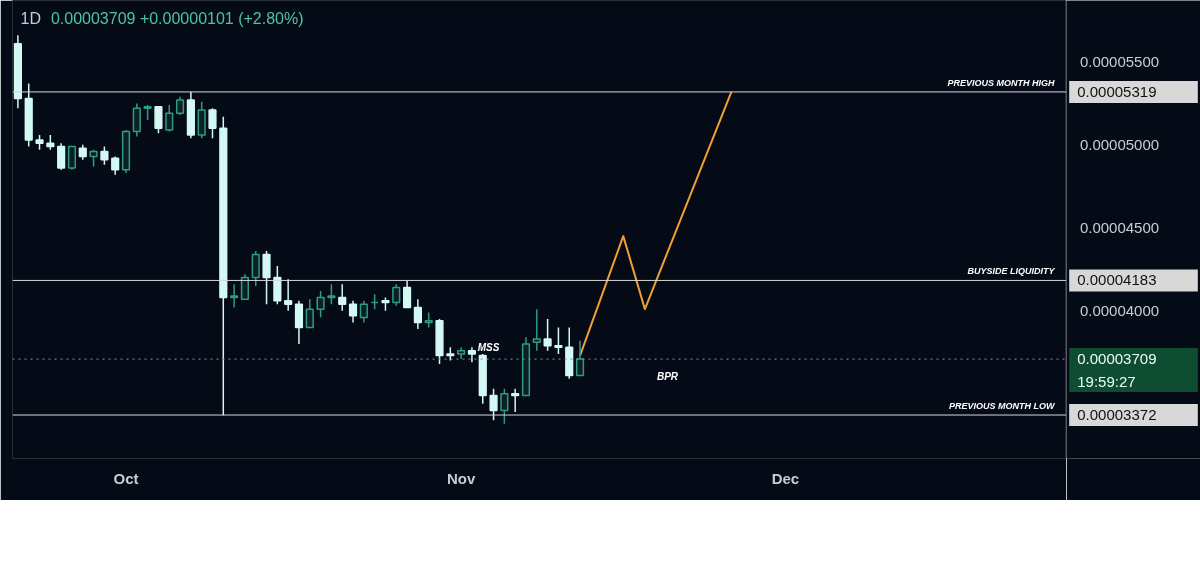 This screenshot has width=1200, height=588. I want to click on y-tick-label: 0.00005500, so click(1119, 61).